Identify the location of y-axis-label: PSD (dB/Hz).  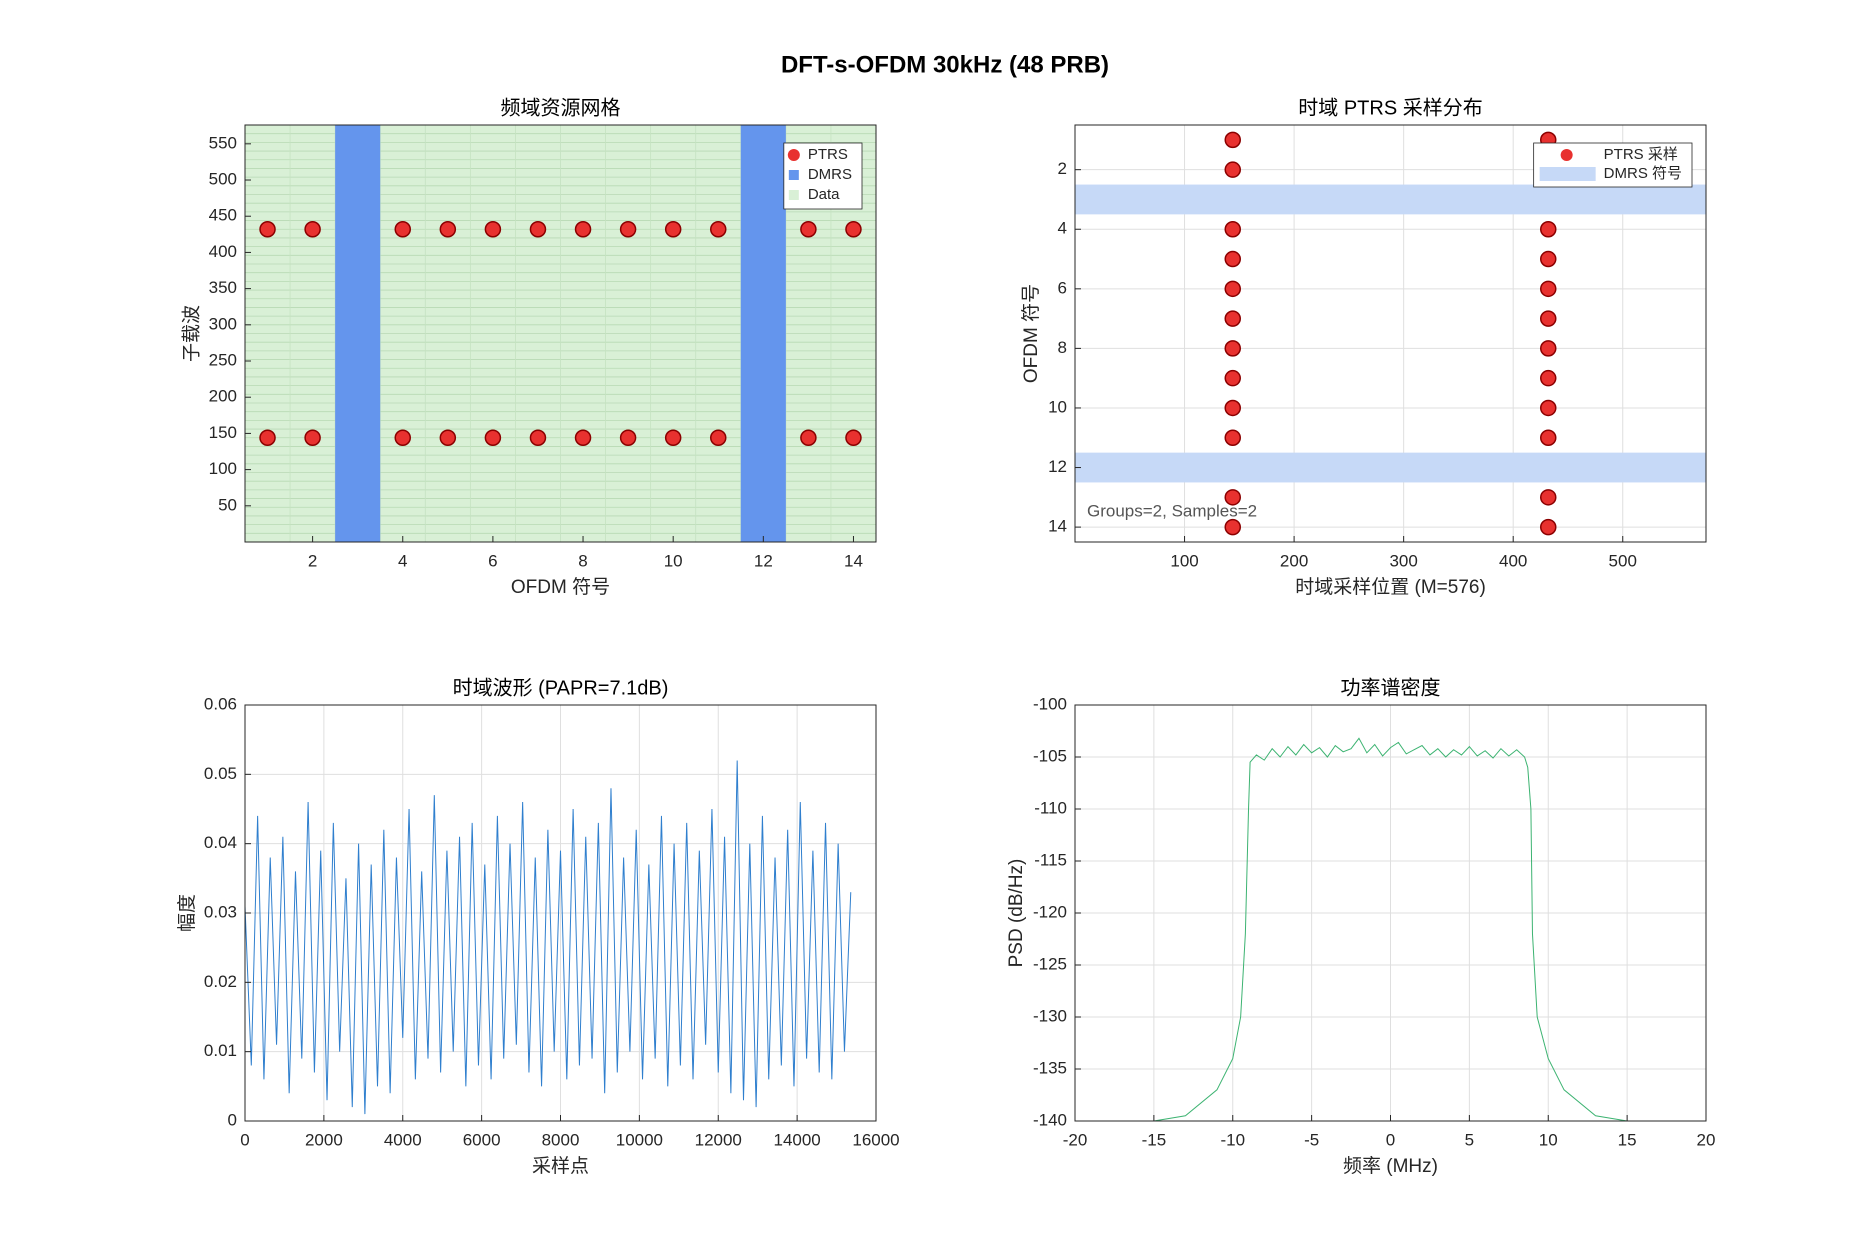
(1016, 913).